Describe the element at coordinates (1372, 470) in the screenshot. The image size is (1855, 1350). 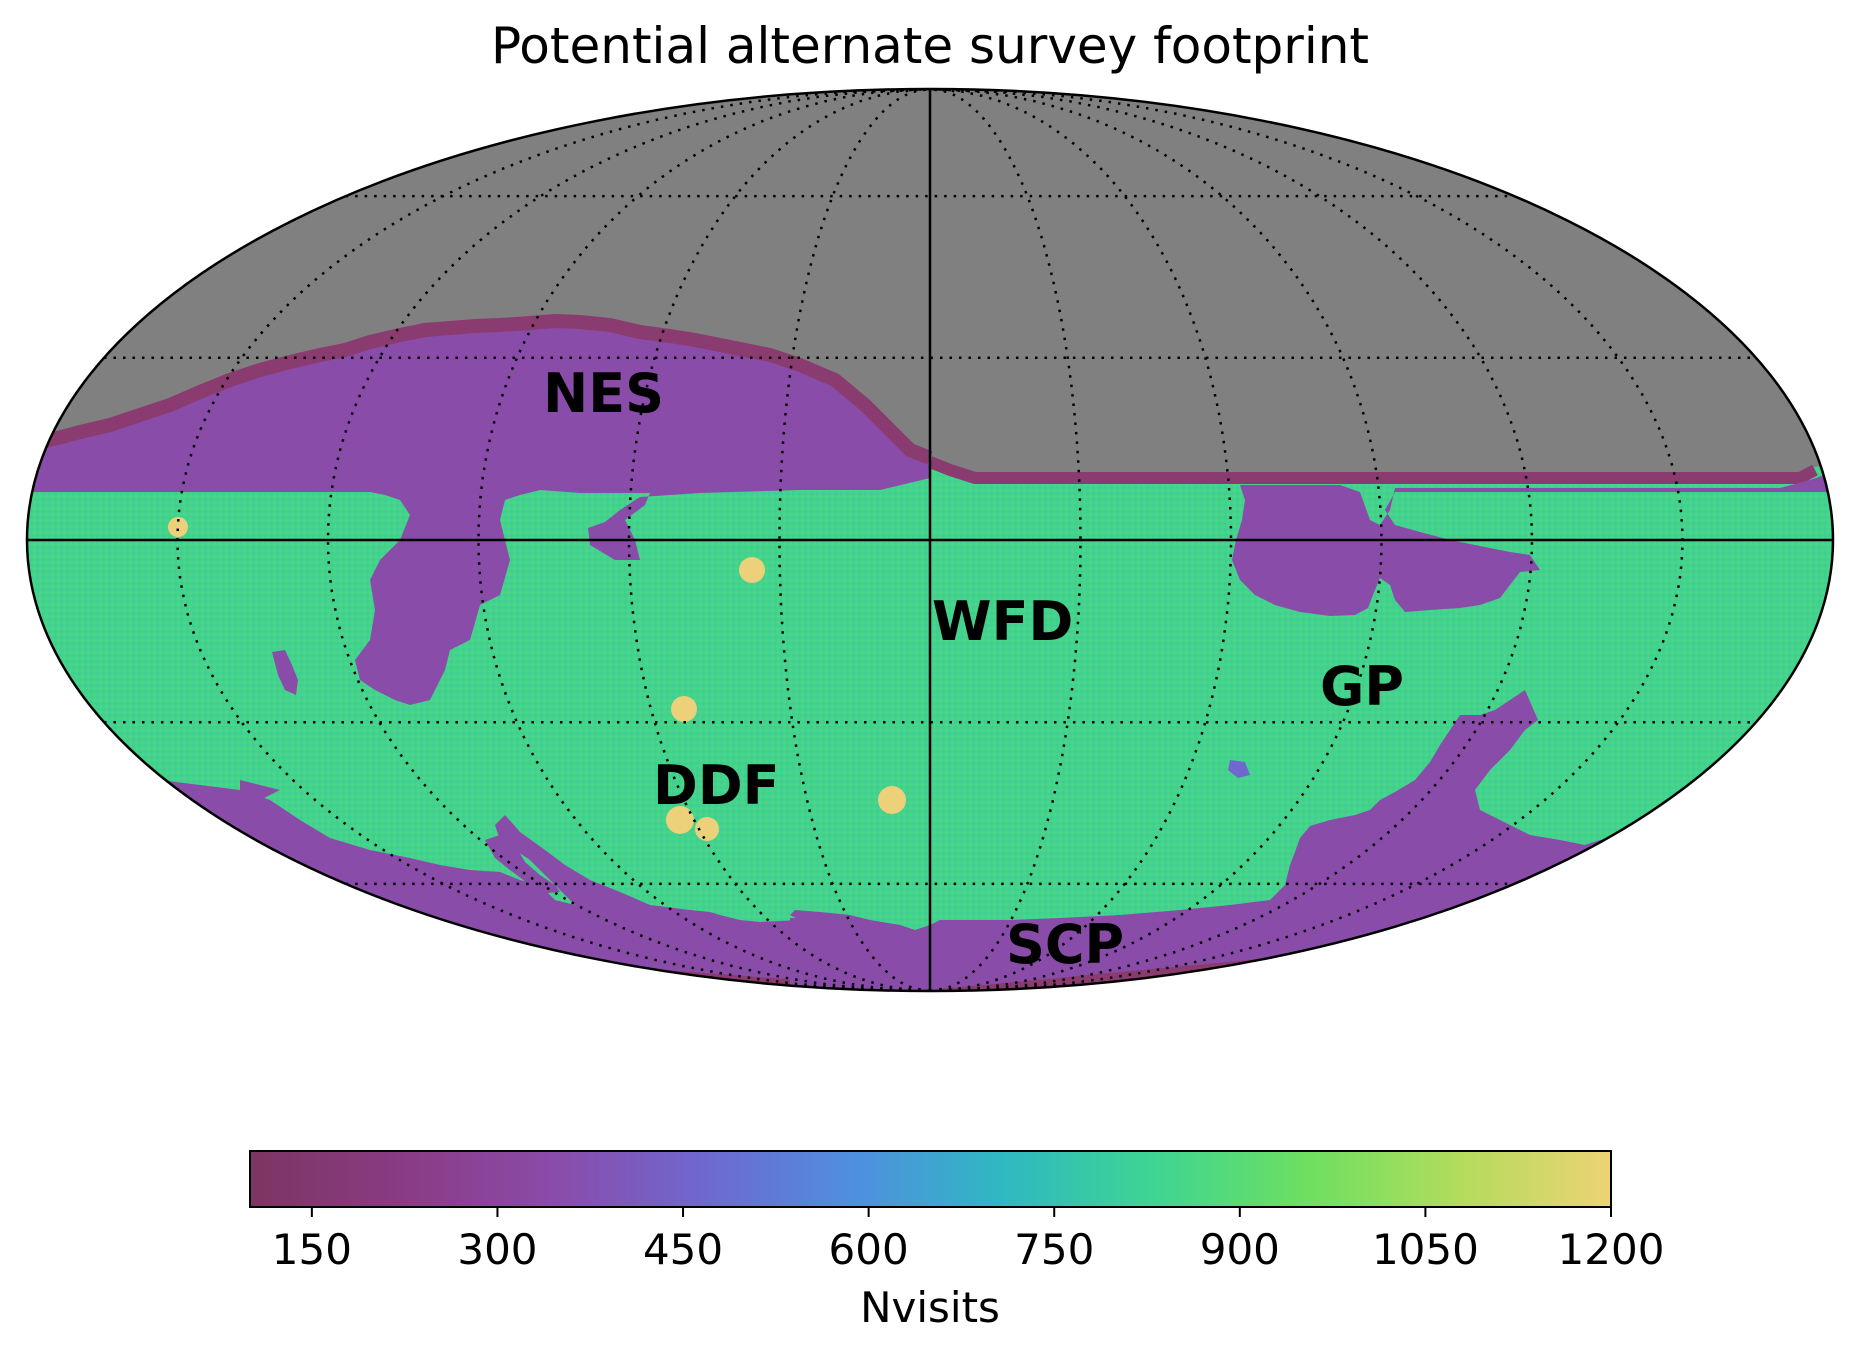
I see `nes-edge-right` at that location.